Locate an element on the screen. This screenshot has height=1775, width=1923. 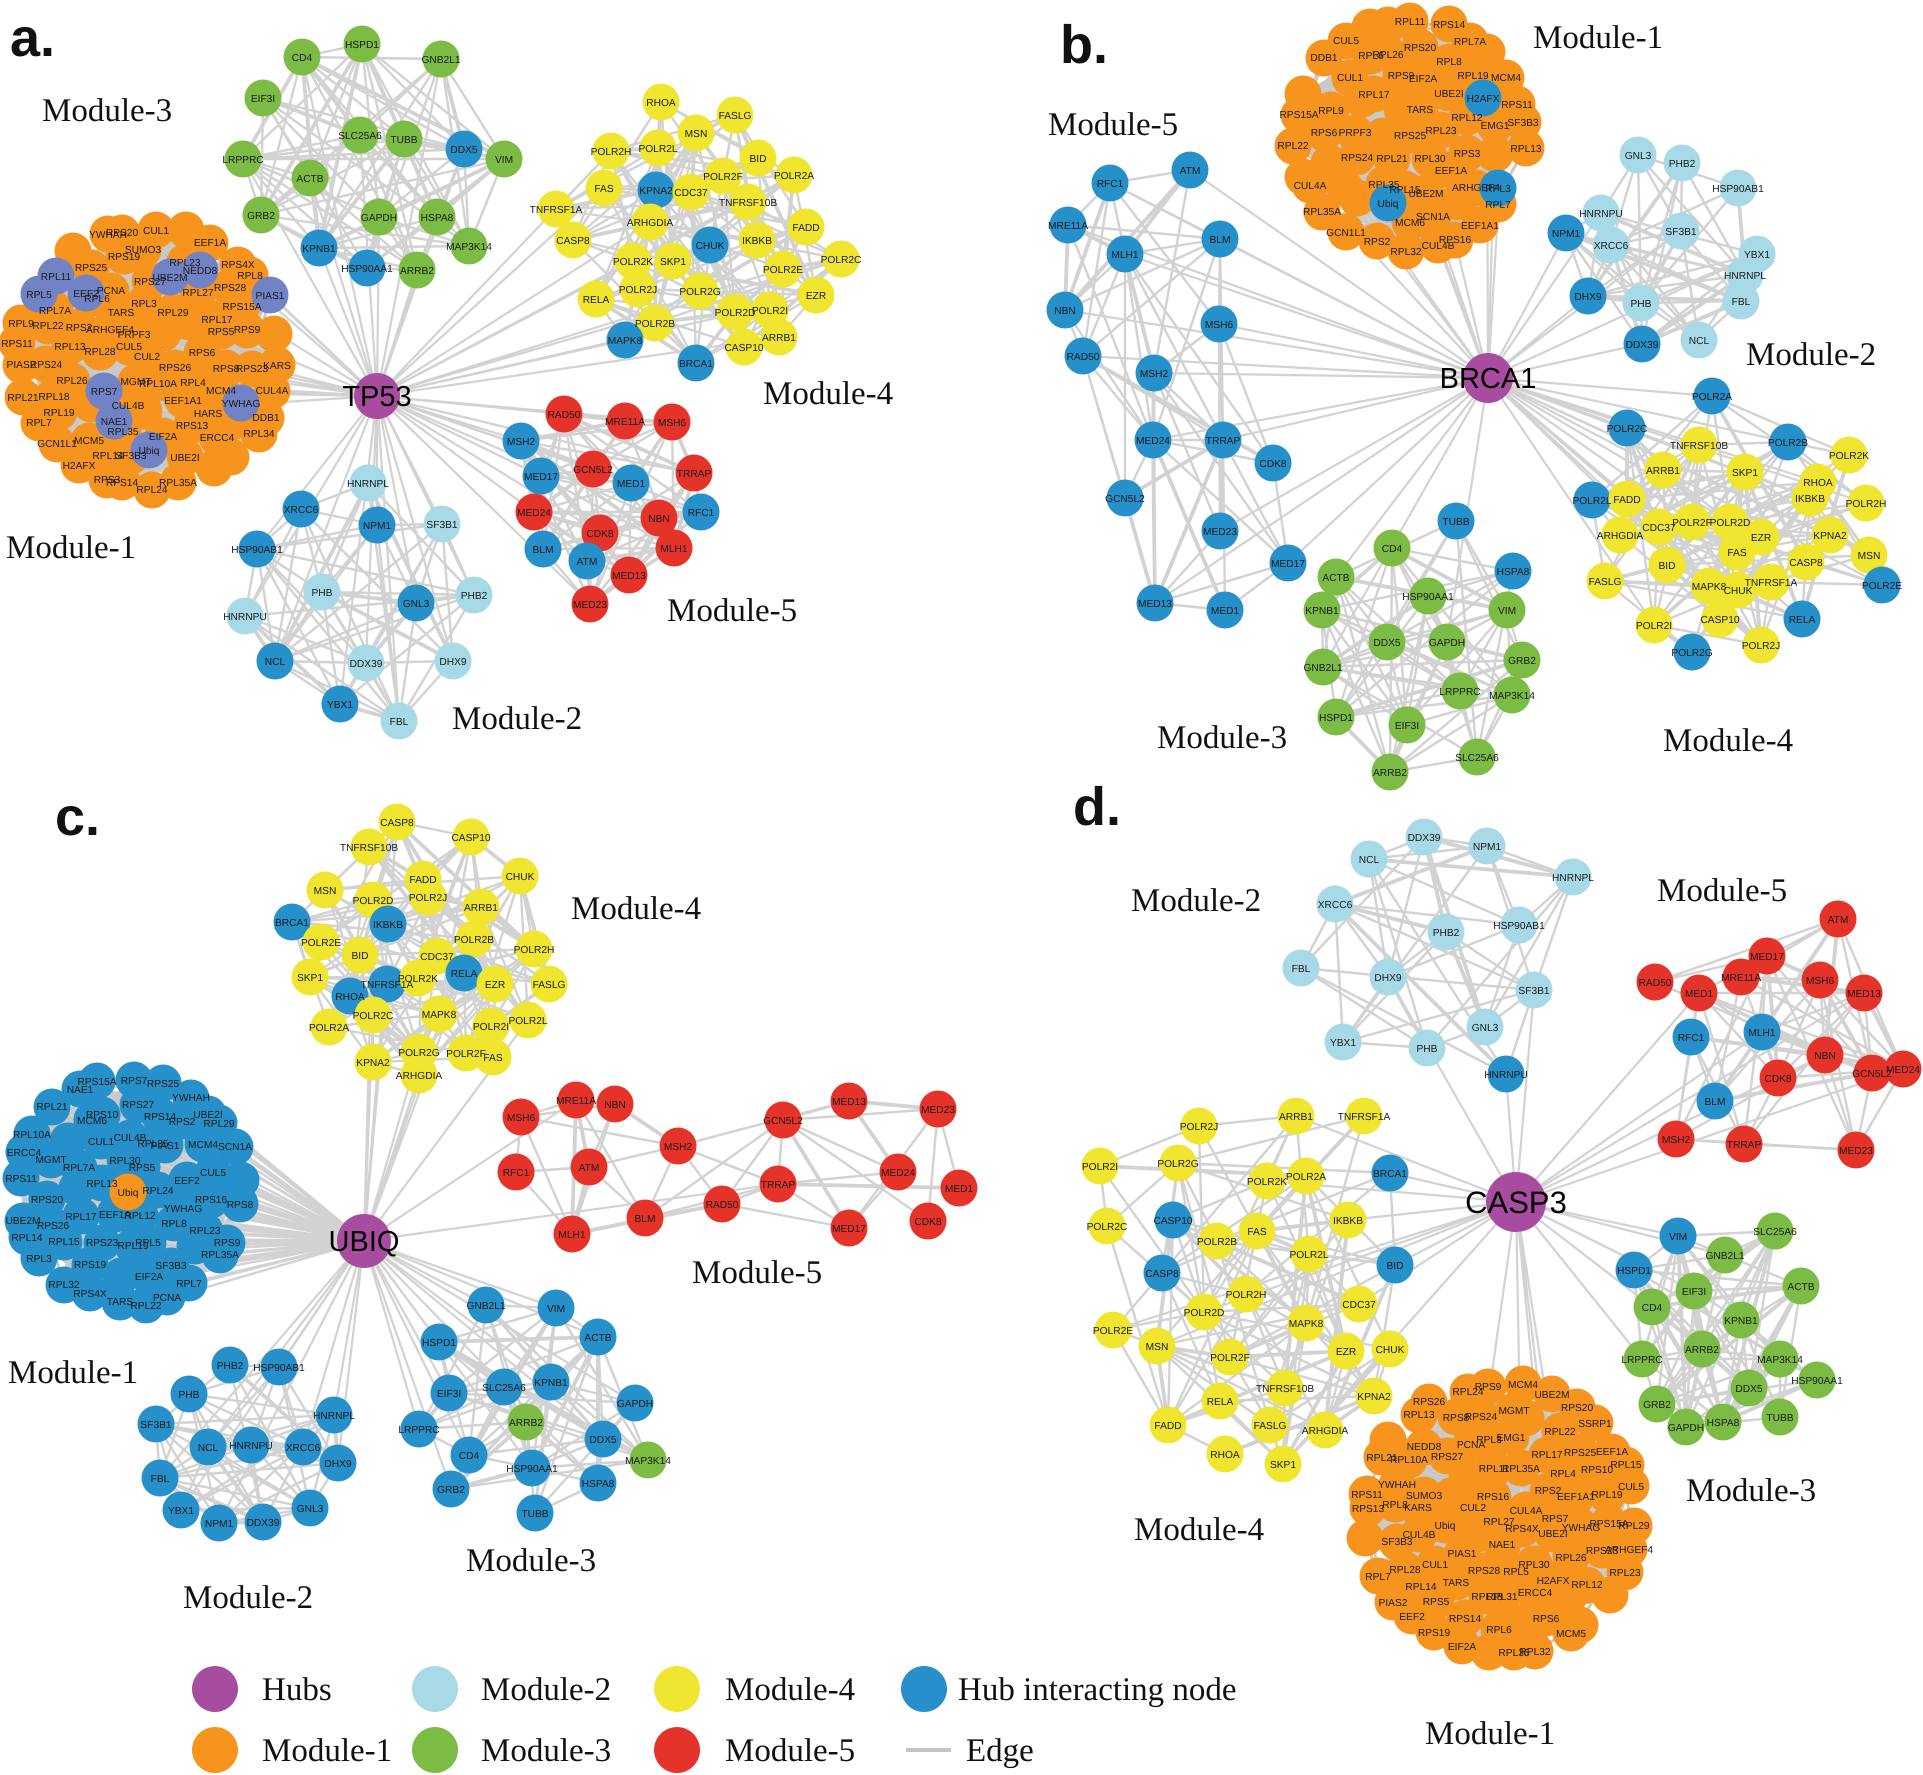
svg-text: YWHAH is located at coordinates (1397, 1485).